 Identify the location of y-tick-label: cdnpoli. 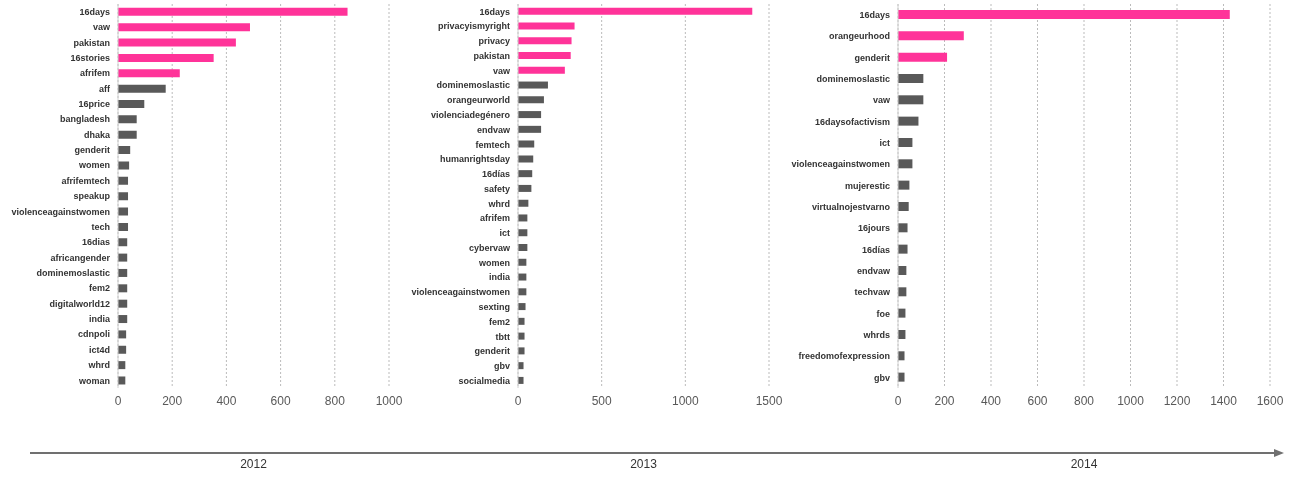
(94, 334).